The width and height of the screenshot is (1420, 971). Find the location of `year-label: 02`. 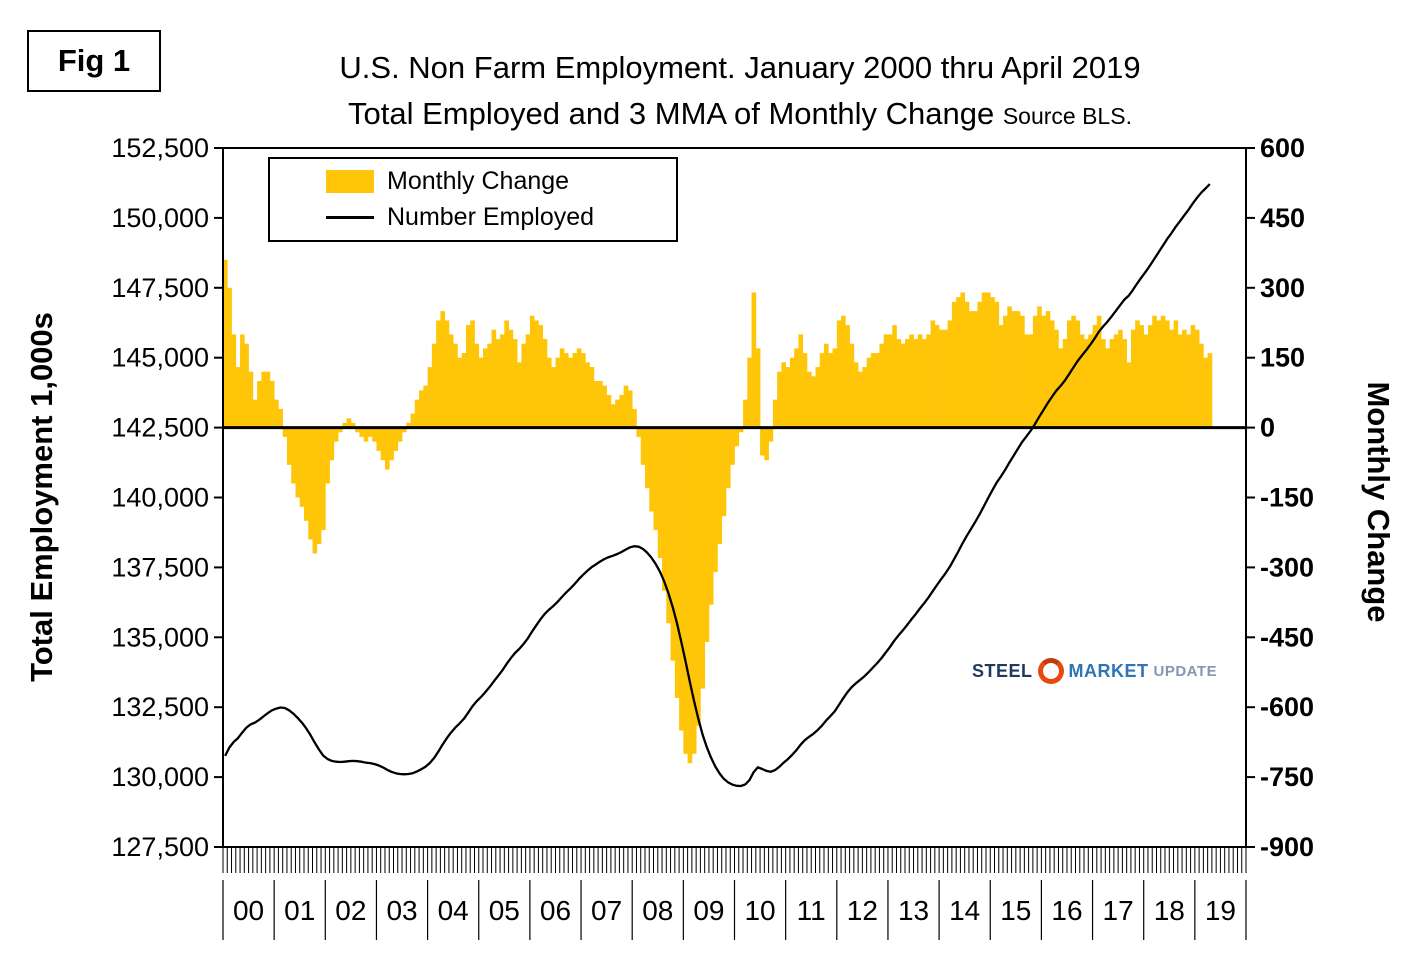

year-label: 02 is located at coordinates (350, 910).